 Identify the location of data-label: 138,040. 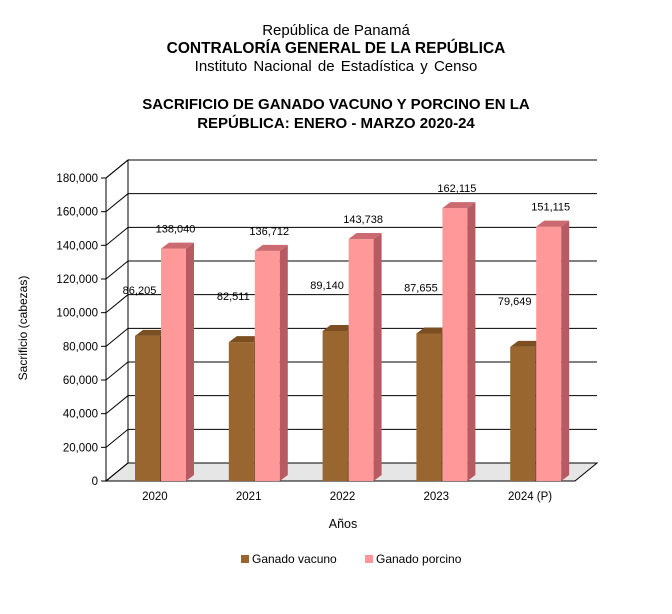
(176, 230).